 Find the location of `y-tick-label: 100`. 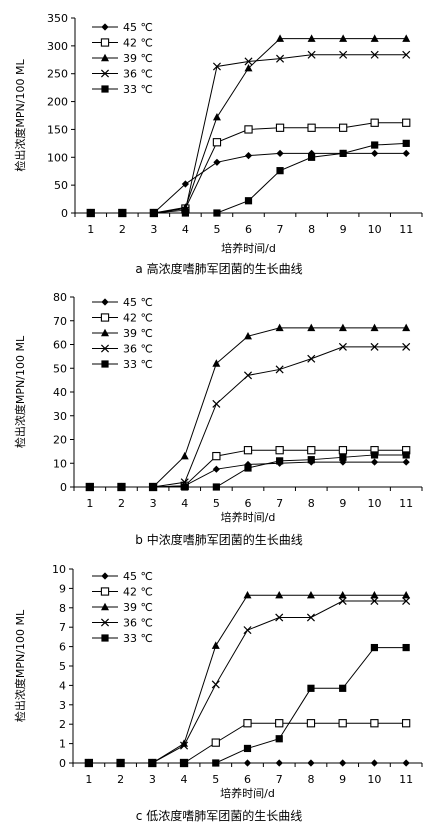

y-tick-label: 100 is located at coordinates (57, 157).